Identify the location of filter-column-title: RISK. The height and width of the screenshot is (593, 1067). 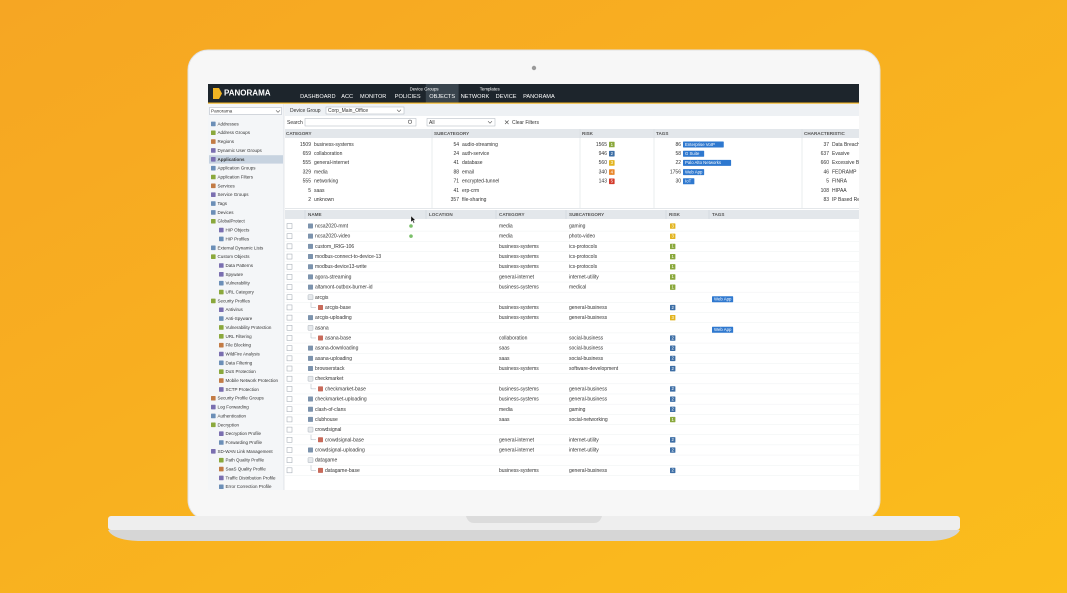
(588, 133).